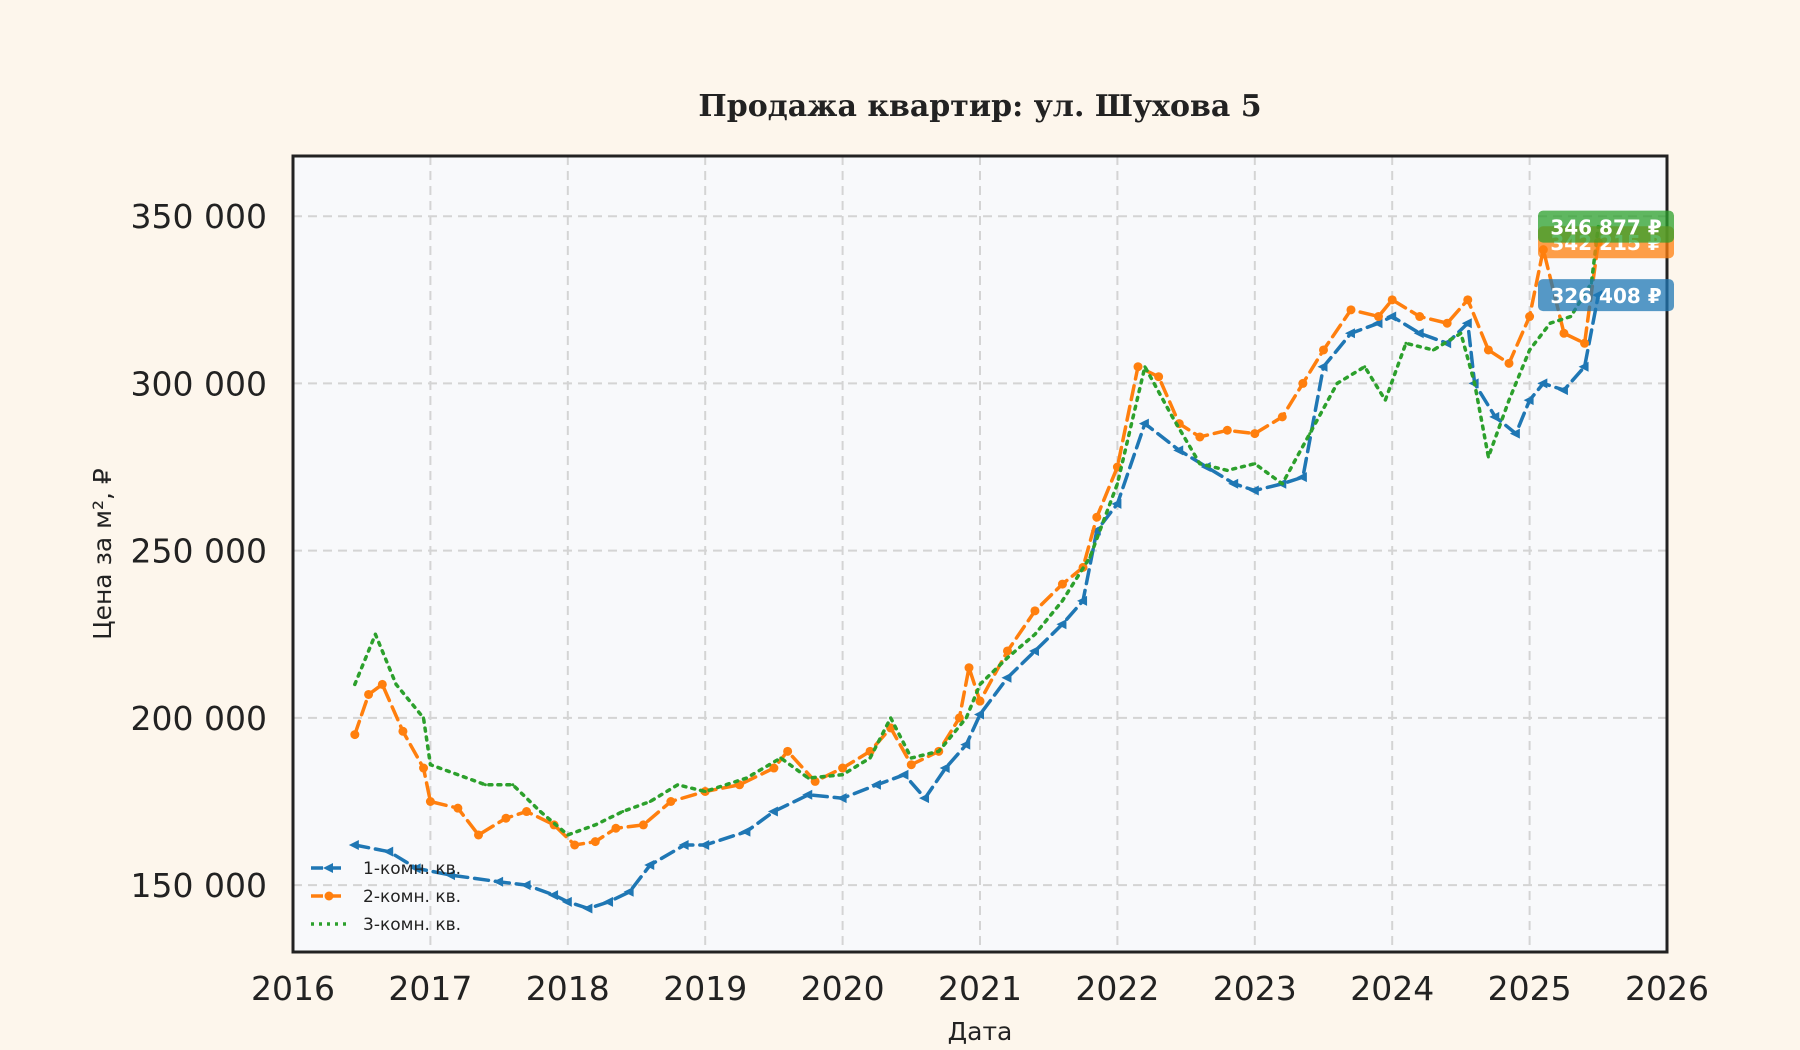  I want to click on x-tick-label: 2017, so click(430, 988).